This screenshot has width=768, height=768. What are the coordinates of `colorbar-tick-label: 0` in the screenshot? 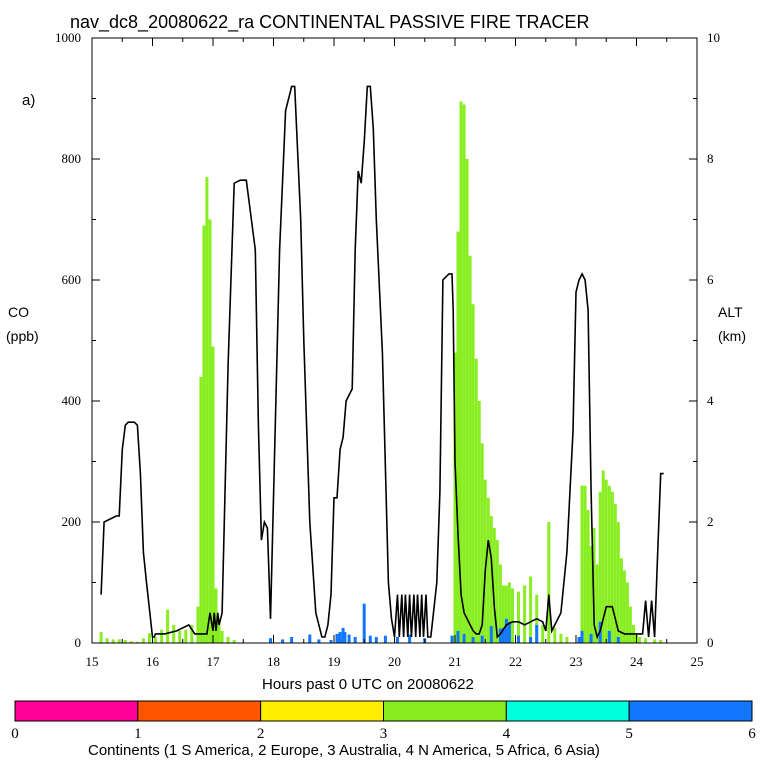 It's located at (15, 734).